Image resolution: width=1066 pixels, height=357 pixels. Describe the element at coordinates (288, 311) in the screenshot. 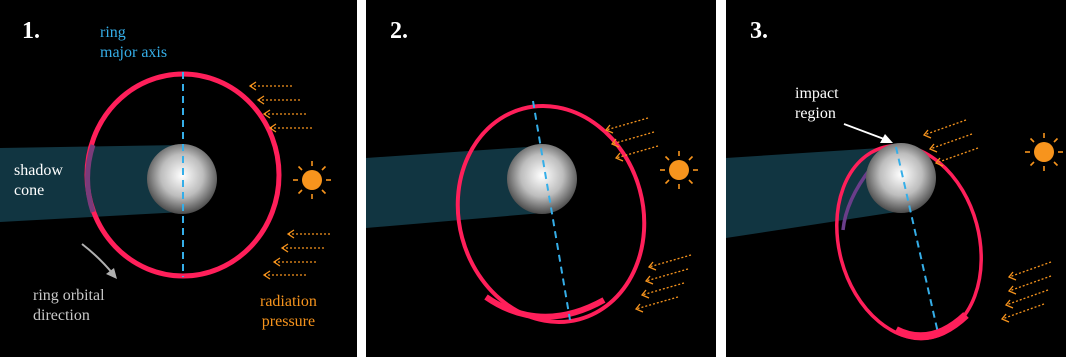

I see `radiation-pressure-label: radiation pressure` at that location.